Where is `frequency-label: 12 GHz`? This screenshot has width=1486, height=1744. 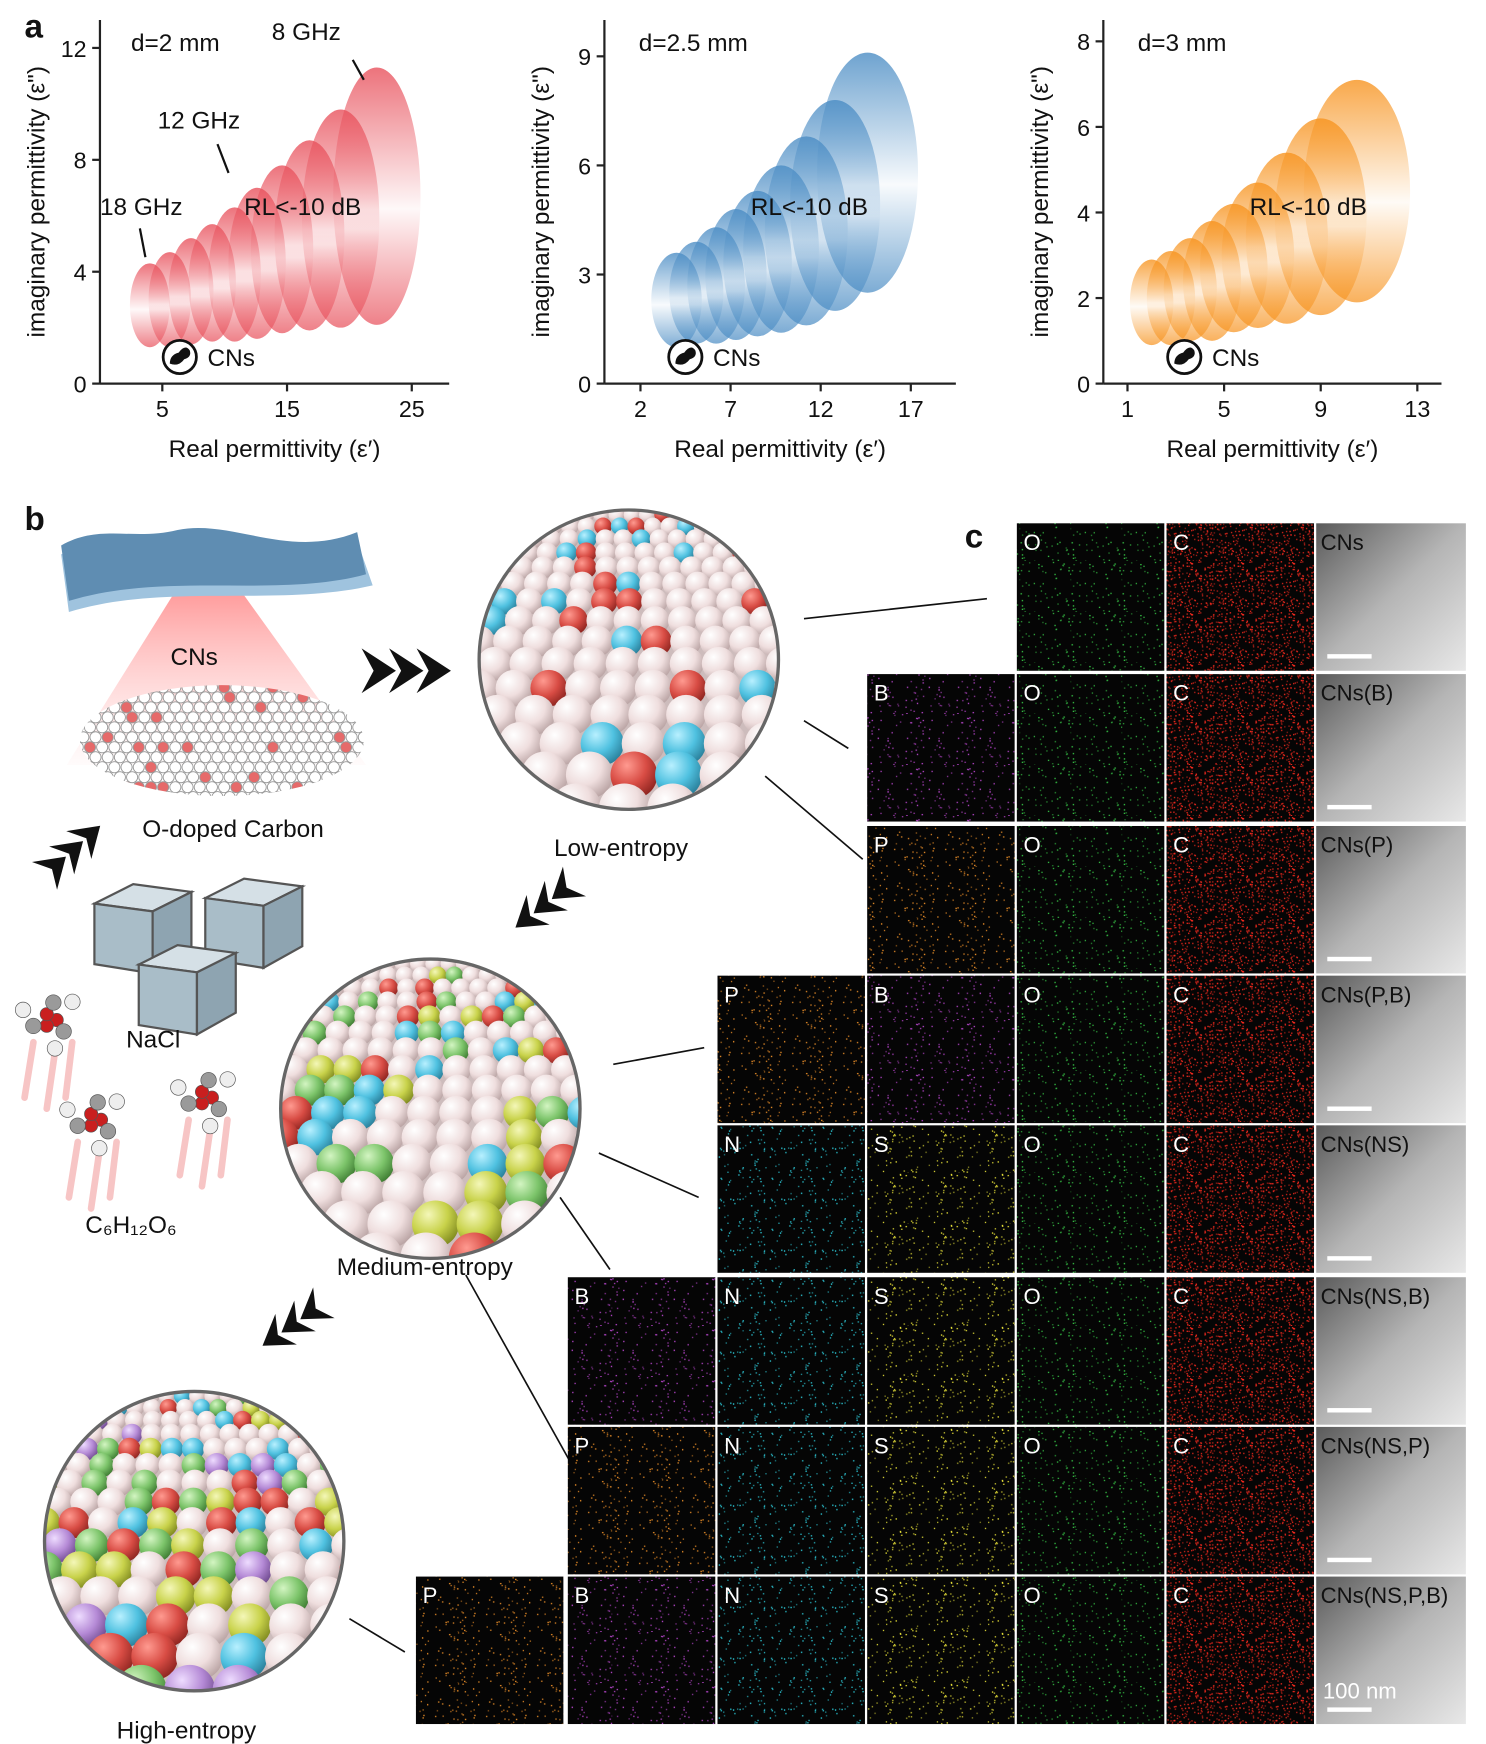
frequency-label: 12 GHz is located at coordinates (199, 121).